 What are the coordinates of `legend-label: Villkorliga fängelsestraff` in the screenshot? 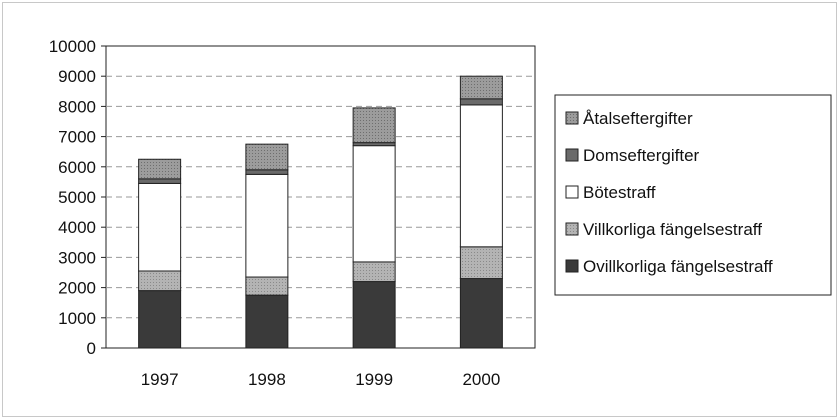 It's located at (672, 229).